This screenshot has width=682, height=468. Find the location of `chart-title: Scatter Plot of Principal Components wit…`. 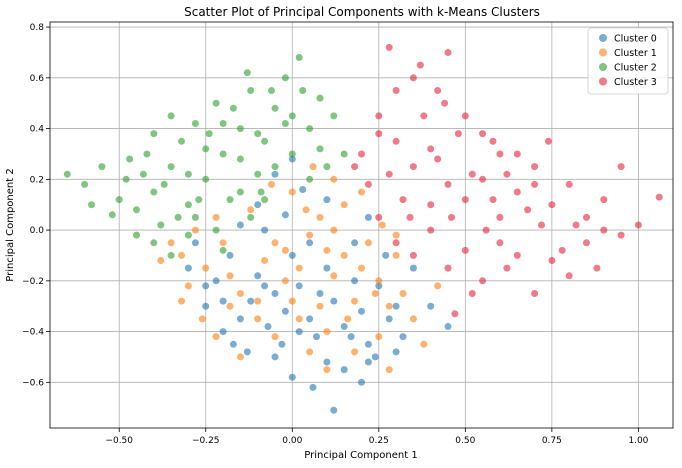

chart-title: Scatter Plot of Principal Components wit… is located at coordinates (362, 12).